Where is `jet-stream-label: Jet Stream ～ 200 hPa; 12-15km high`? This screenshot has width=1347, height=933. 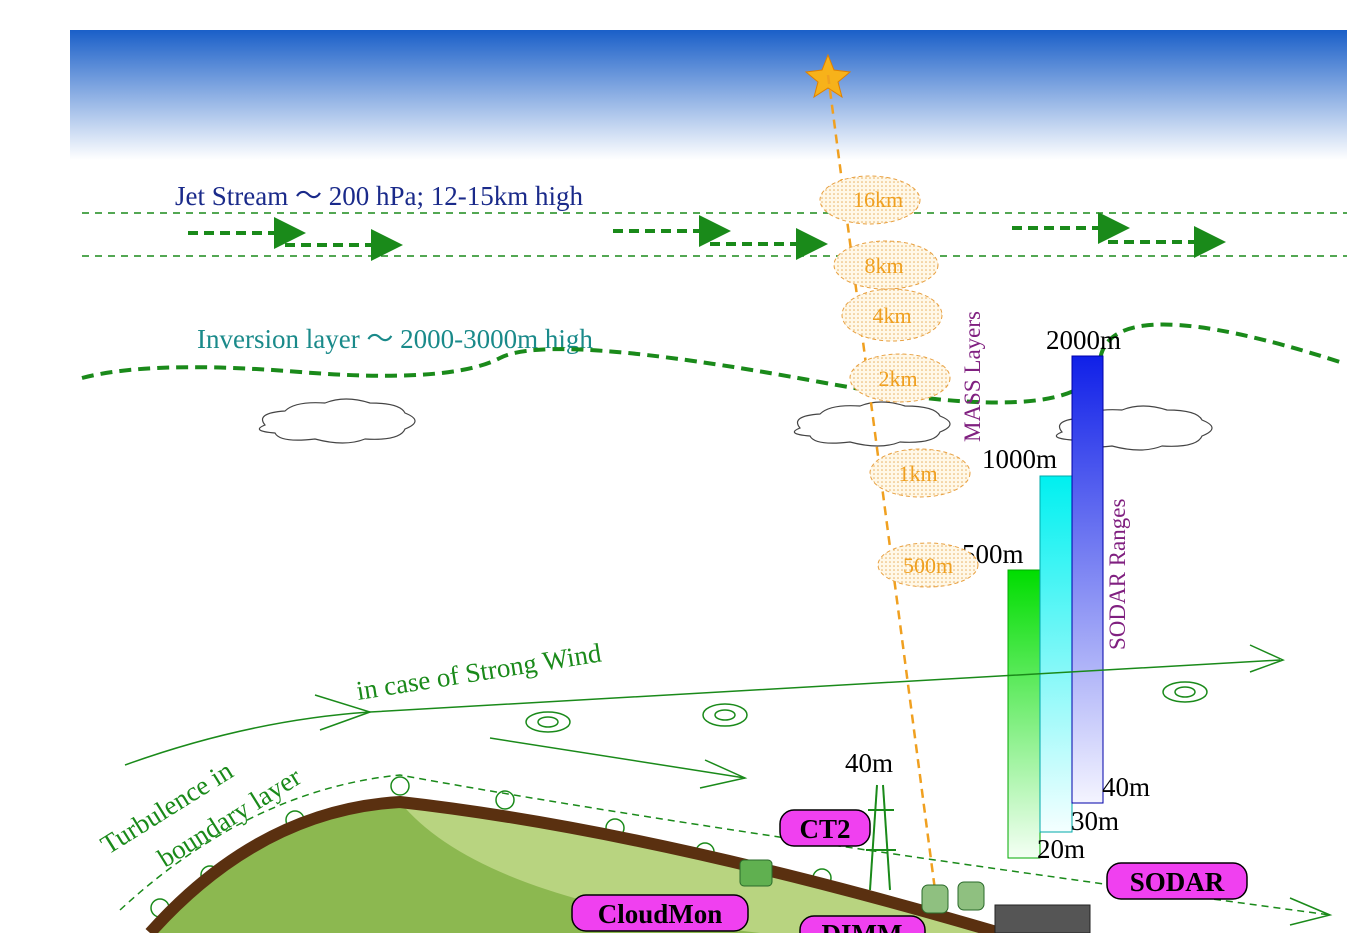 jet-stream-label: Jet Stream ～ 200 hPa; 12-15km high is located at coordinates (379, 196).